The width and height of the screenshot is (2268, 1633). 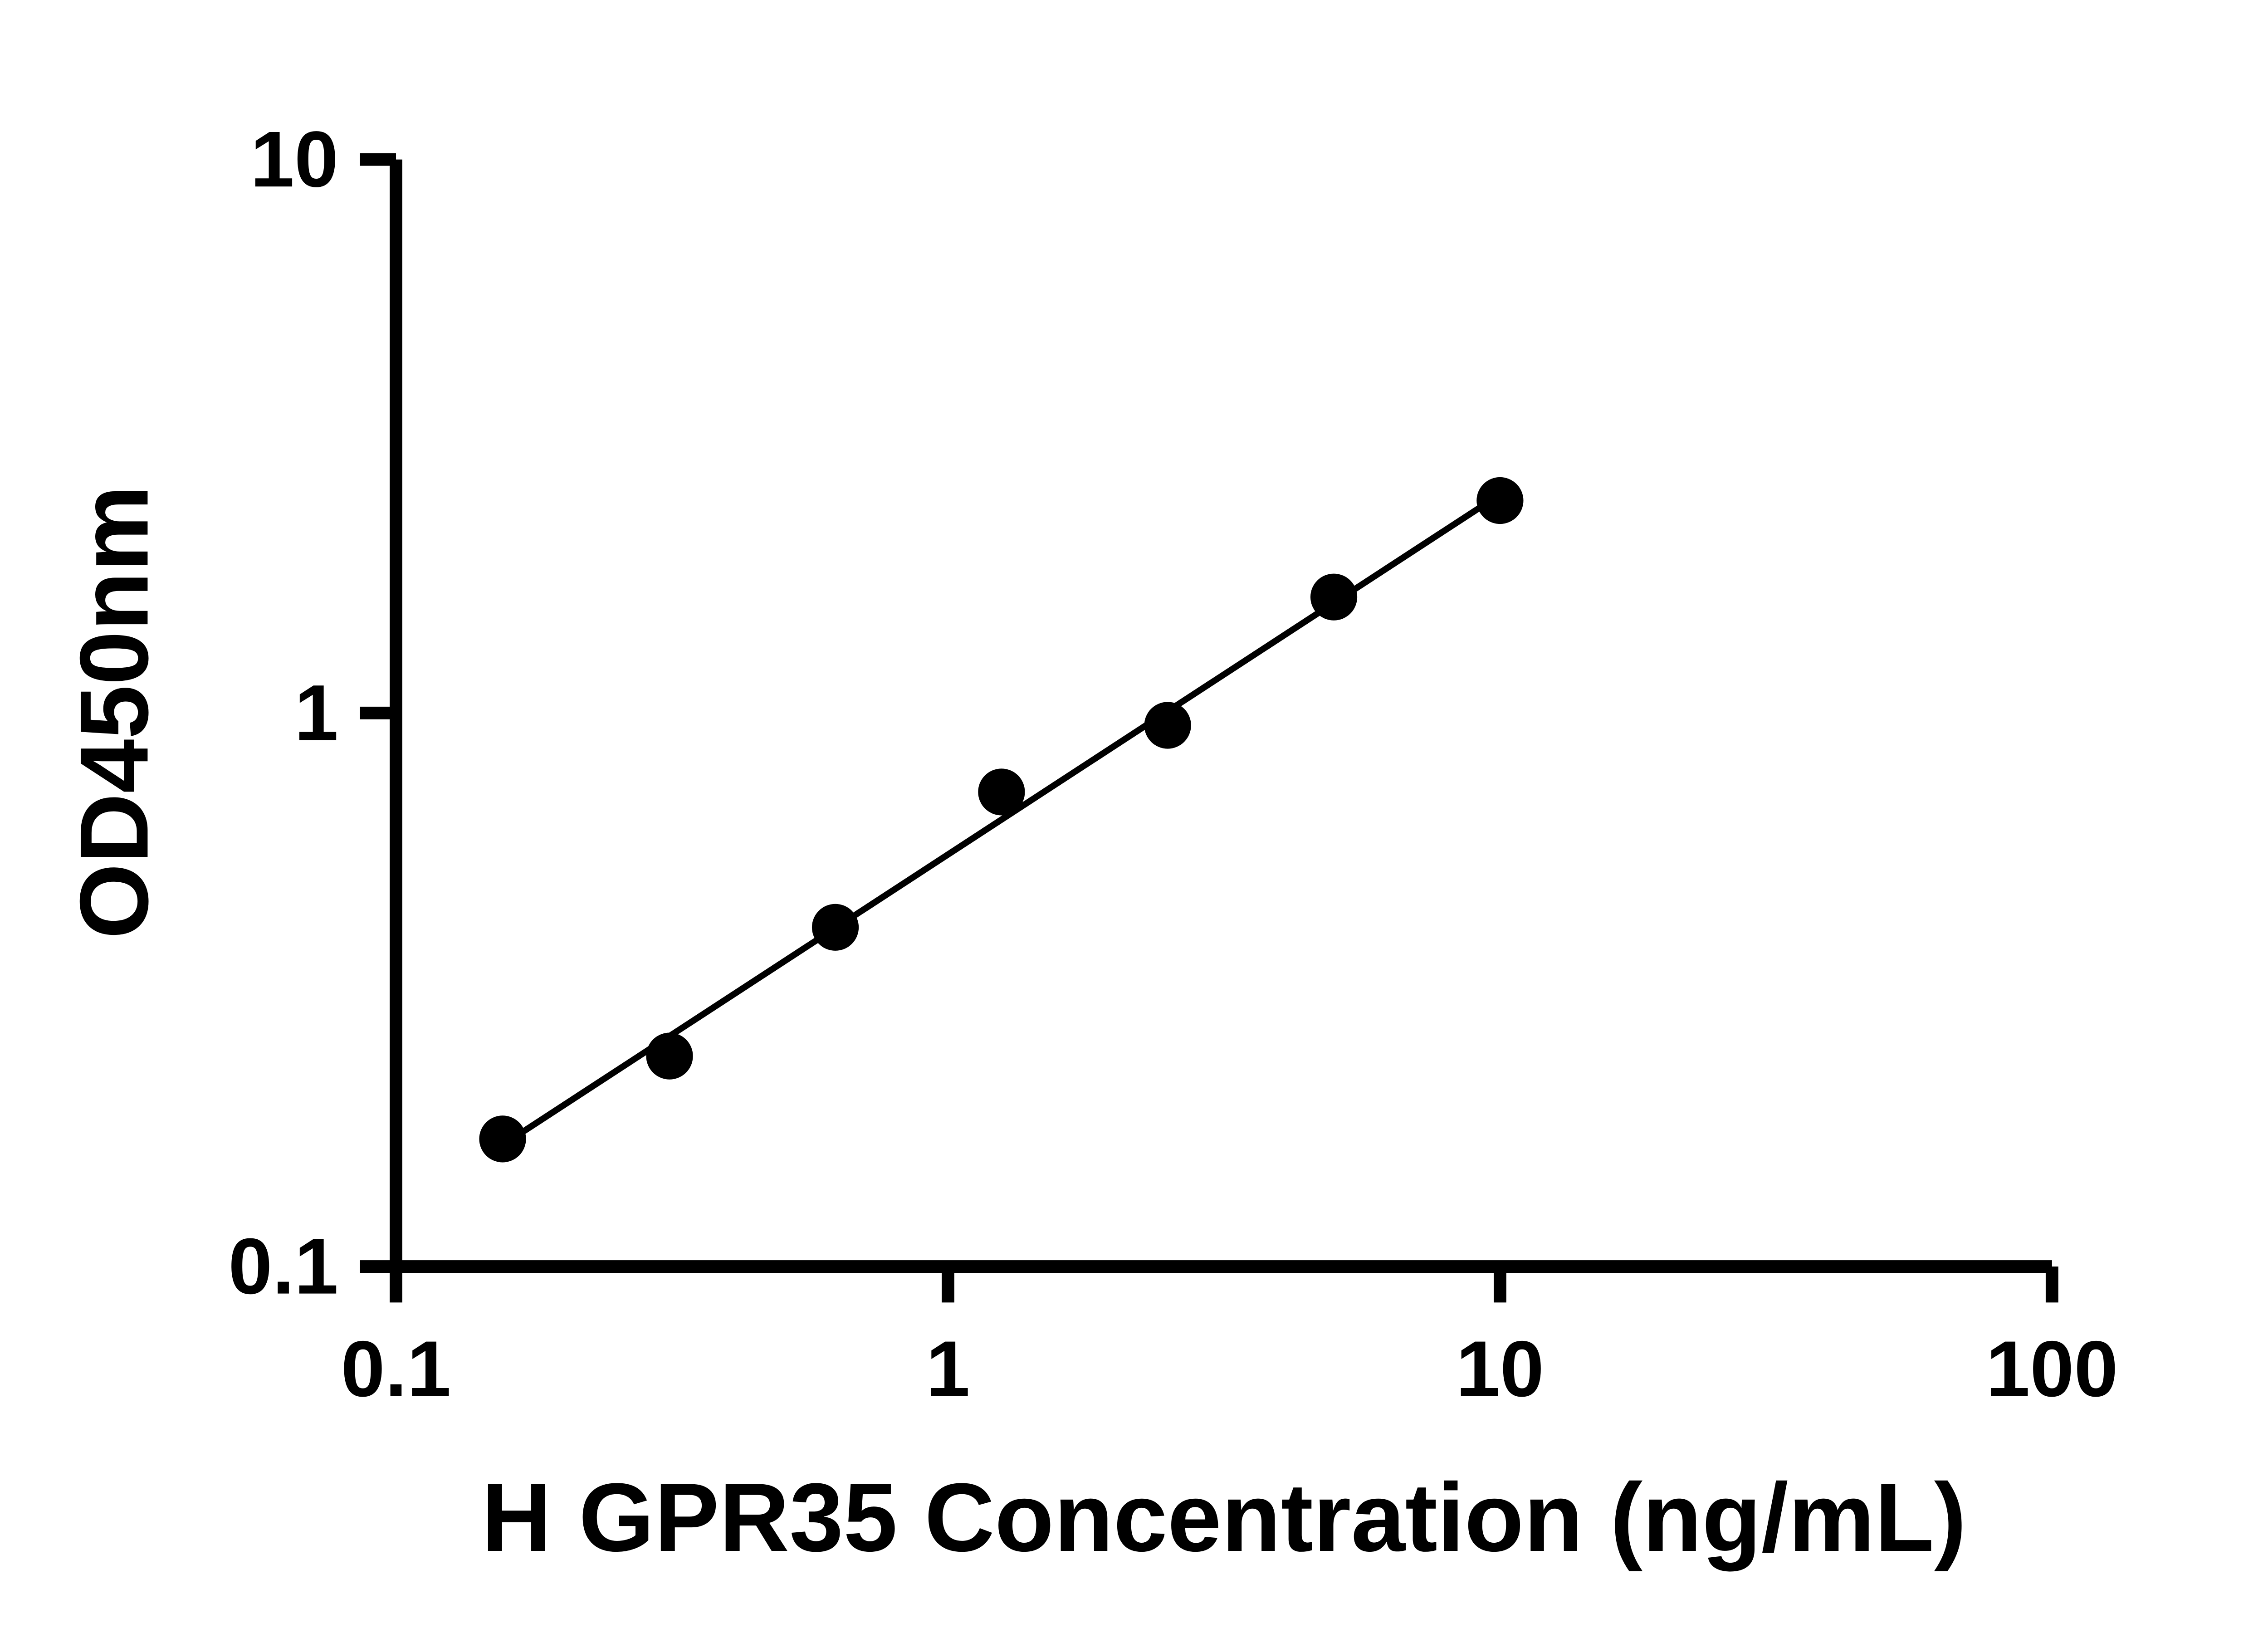 What do you see at coordinates (294, 159) in the screenshot?
I see `y-tick-label: 10` at bounding box center [294, 159].